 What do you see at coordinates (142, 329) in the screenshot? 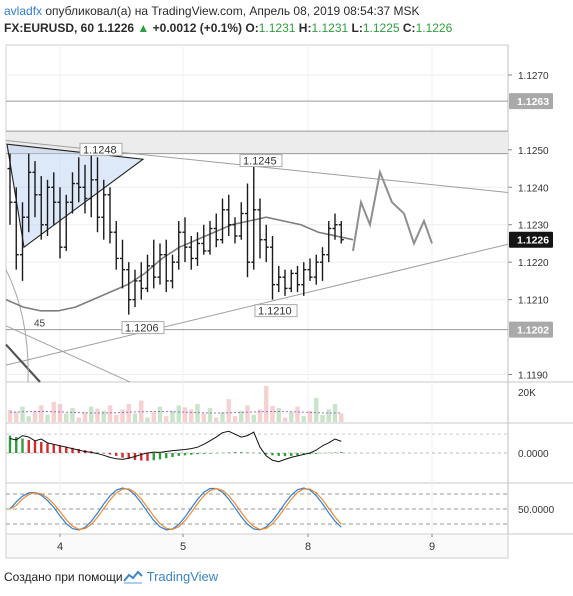
I see `price-label-1-1206: 1.1206` at bounding box center [142, 329].